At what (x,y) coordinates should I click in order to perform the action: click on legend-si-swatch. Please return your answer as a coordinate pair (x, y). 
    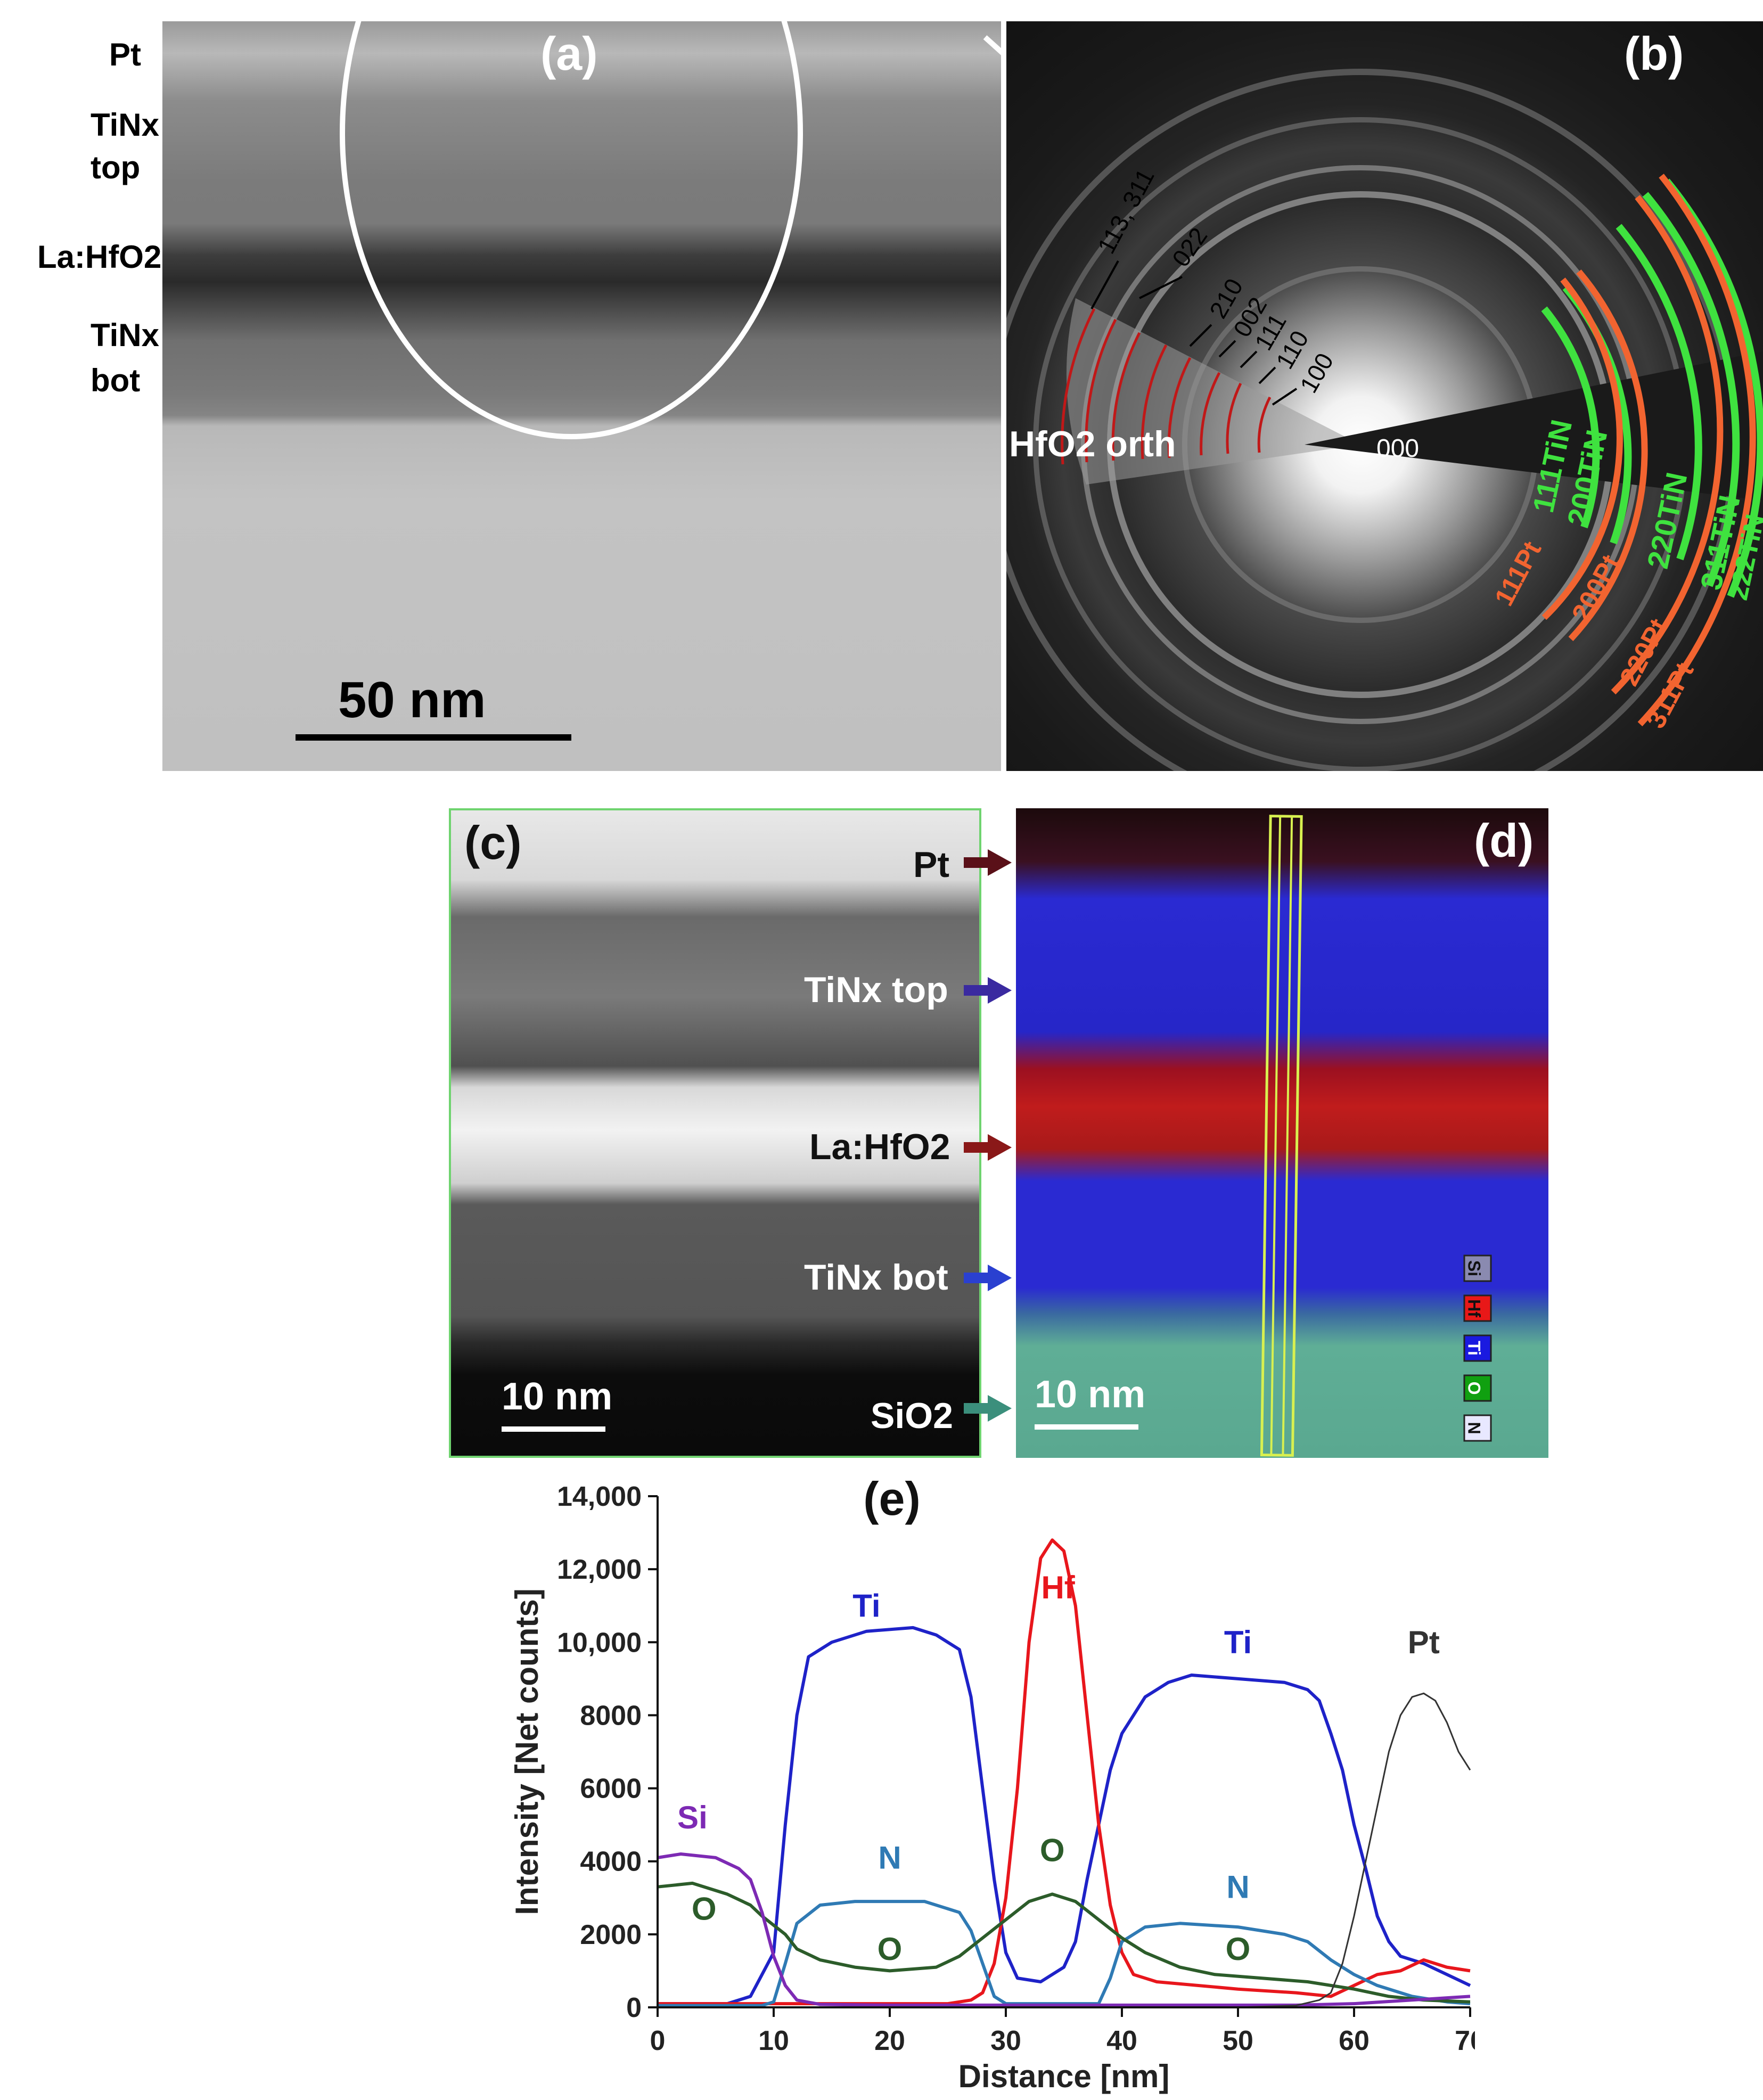
    Looking at the image, I should click on (1477, 1268).